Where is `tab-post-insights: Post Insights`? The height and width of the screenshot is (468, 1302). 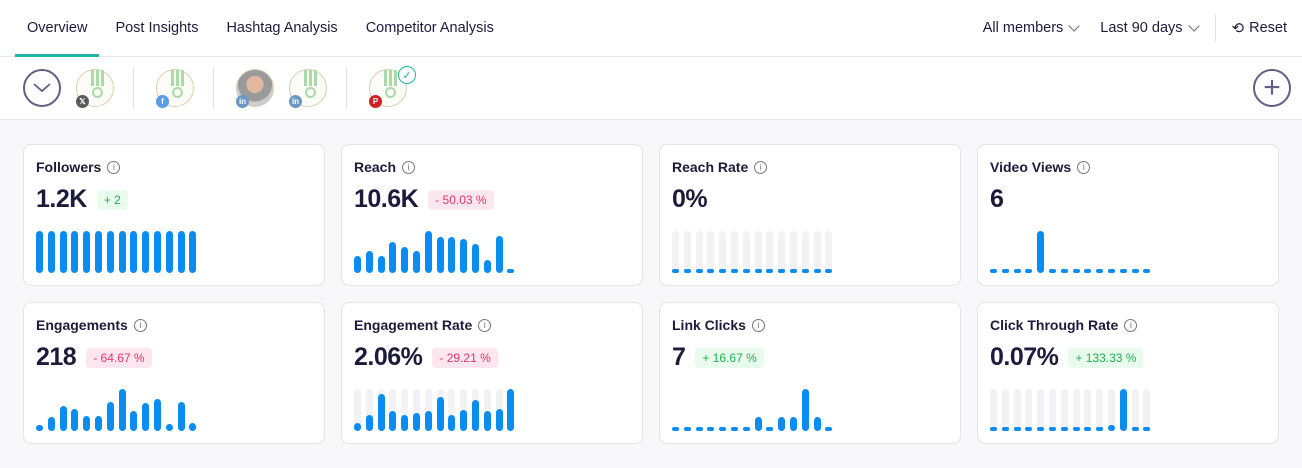
tab-post-insights: Post Insights is located at coordinates (157, 28).